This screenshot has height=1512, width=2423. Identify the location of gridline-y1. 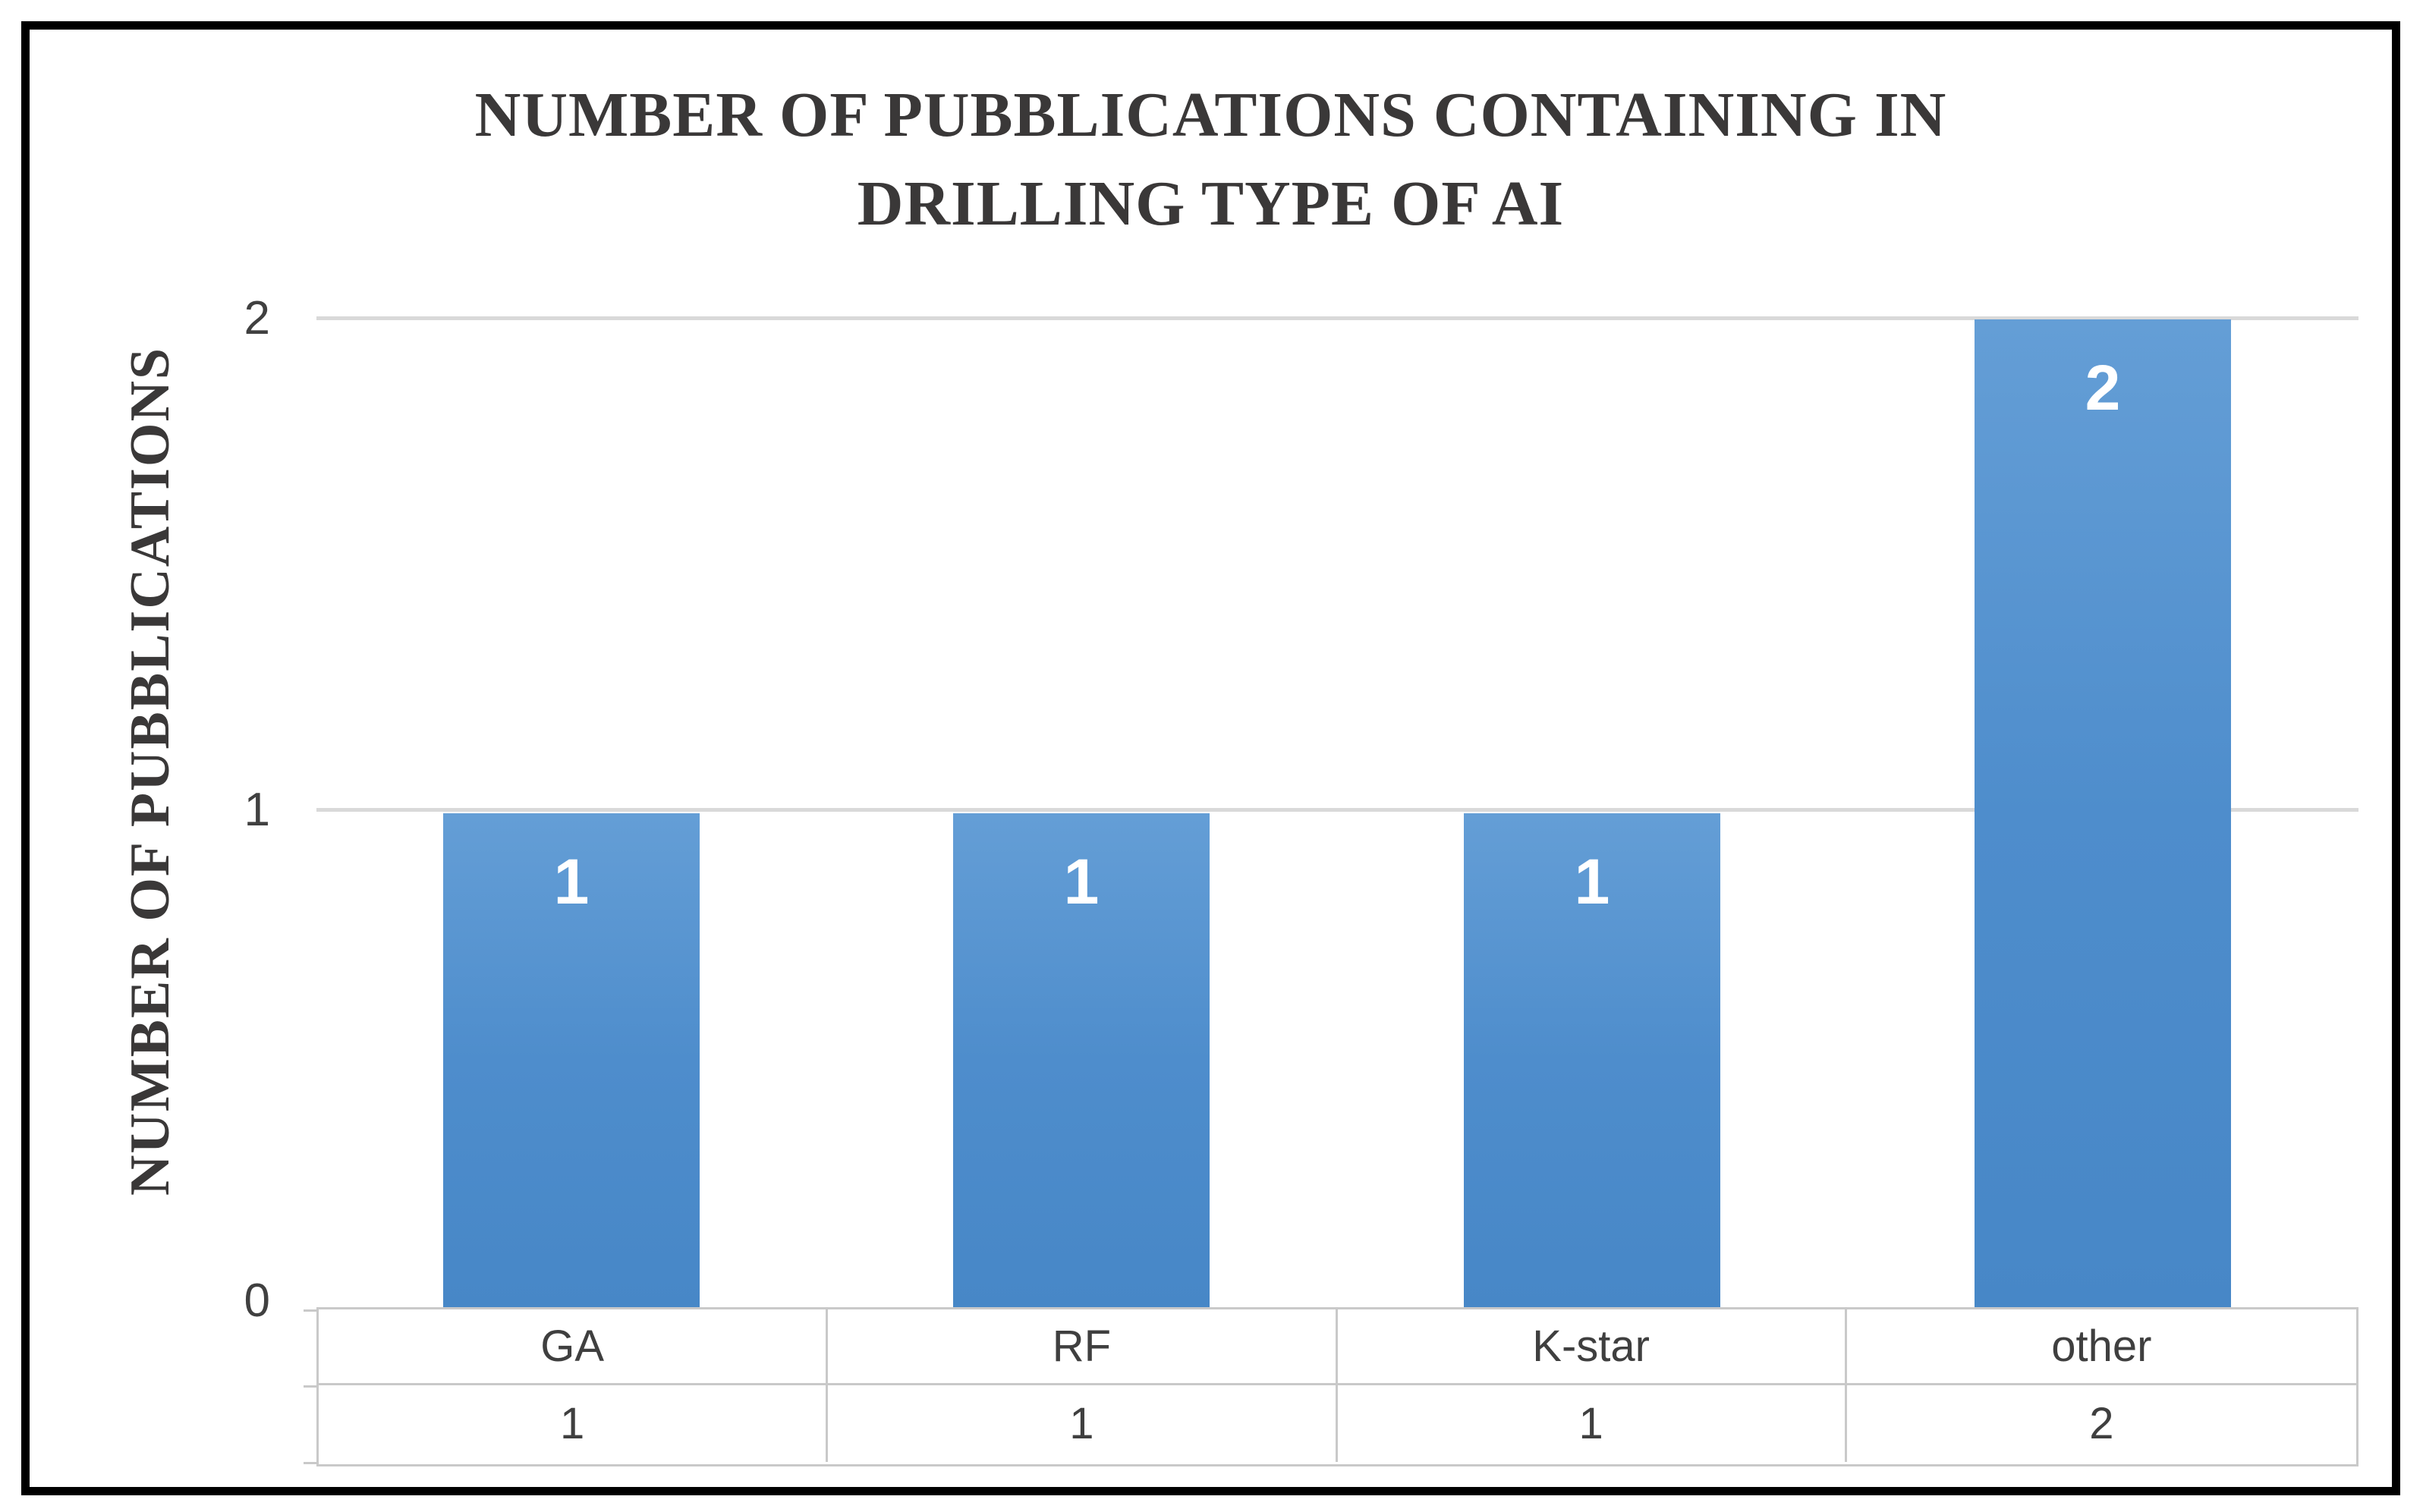
(1337, 810).